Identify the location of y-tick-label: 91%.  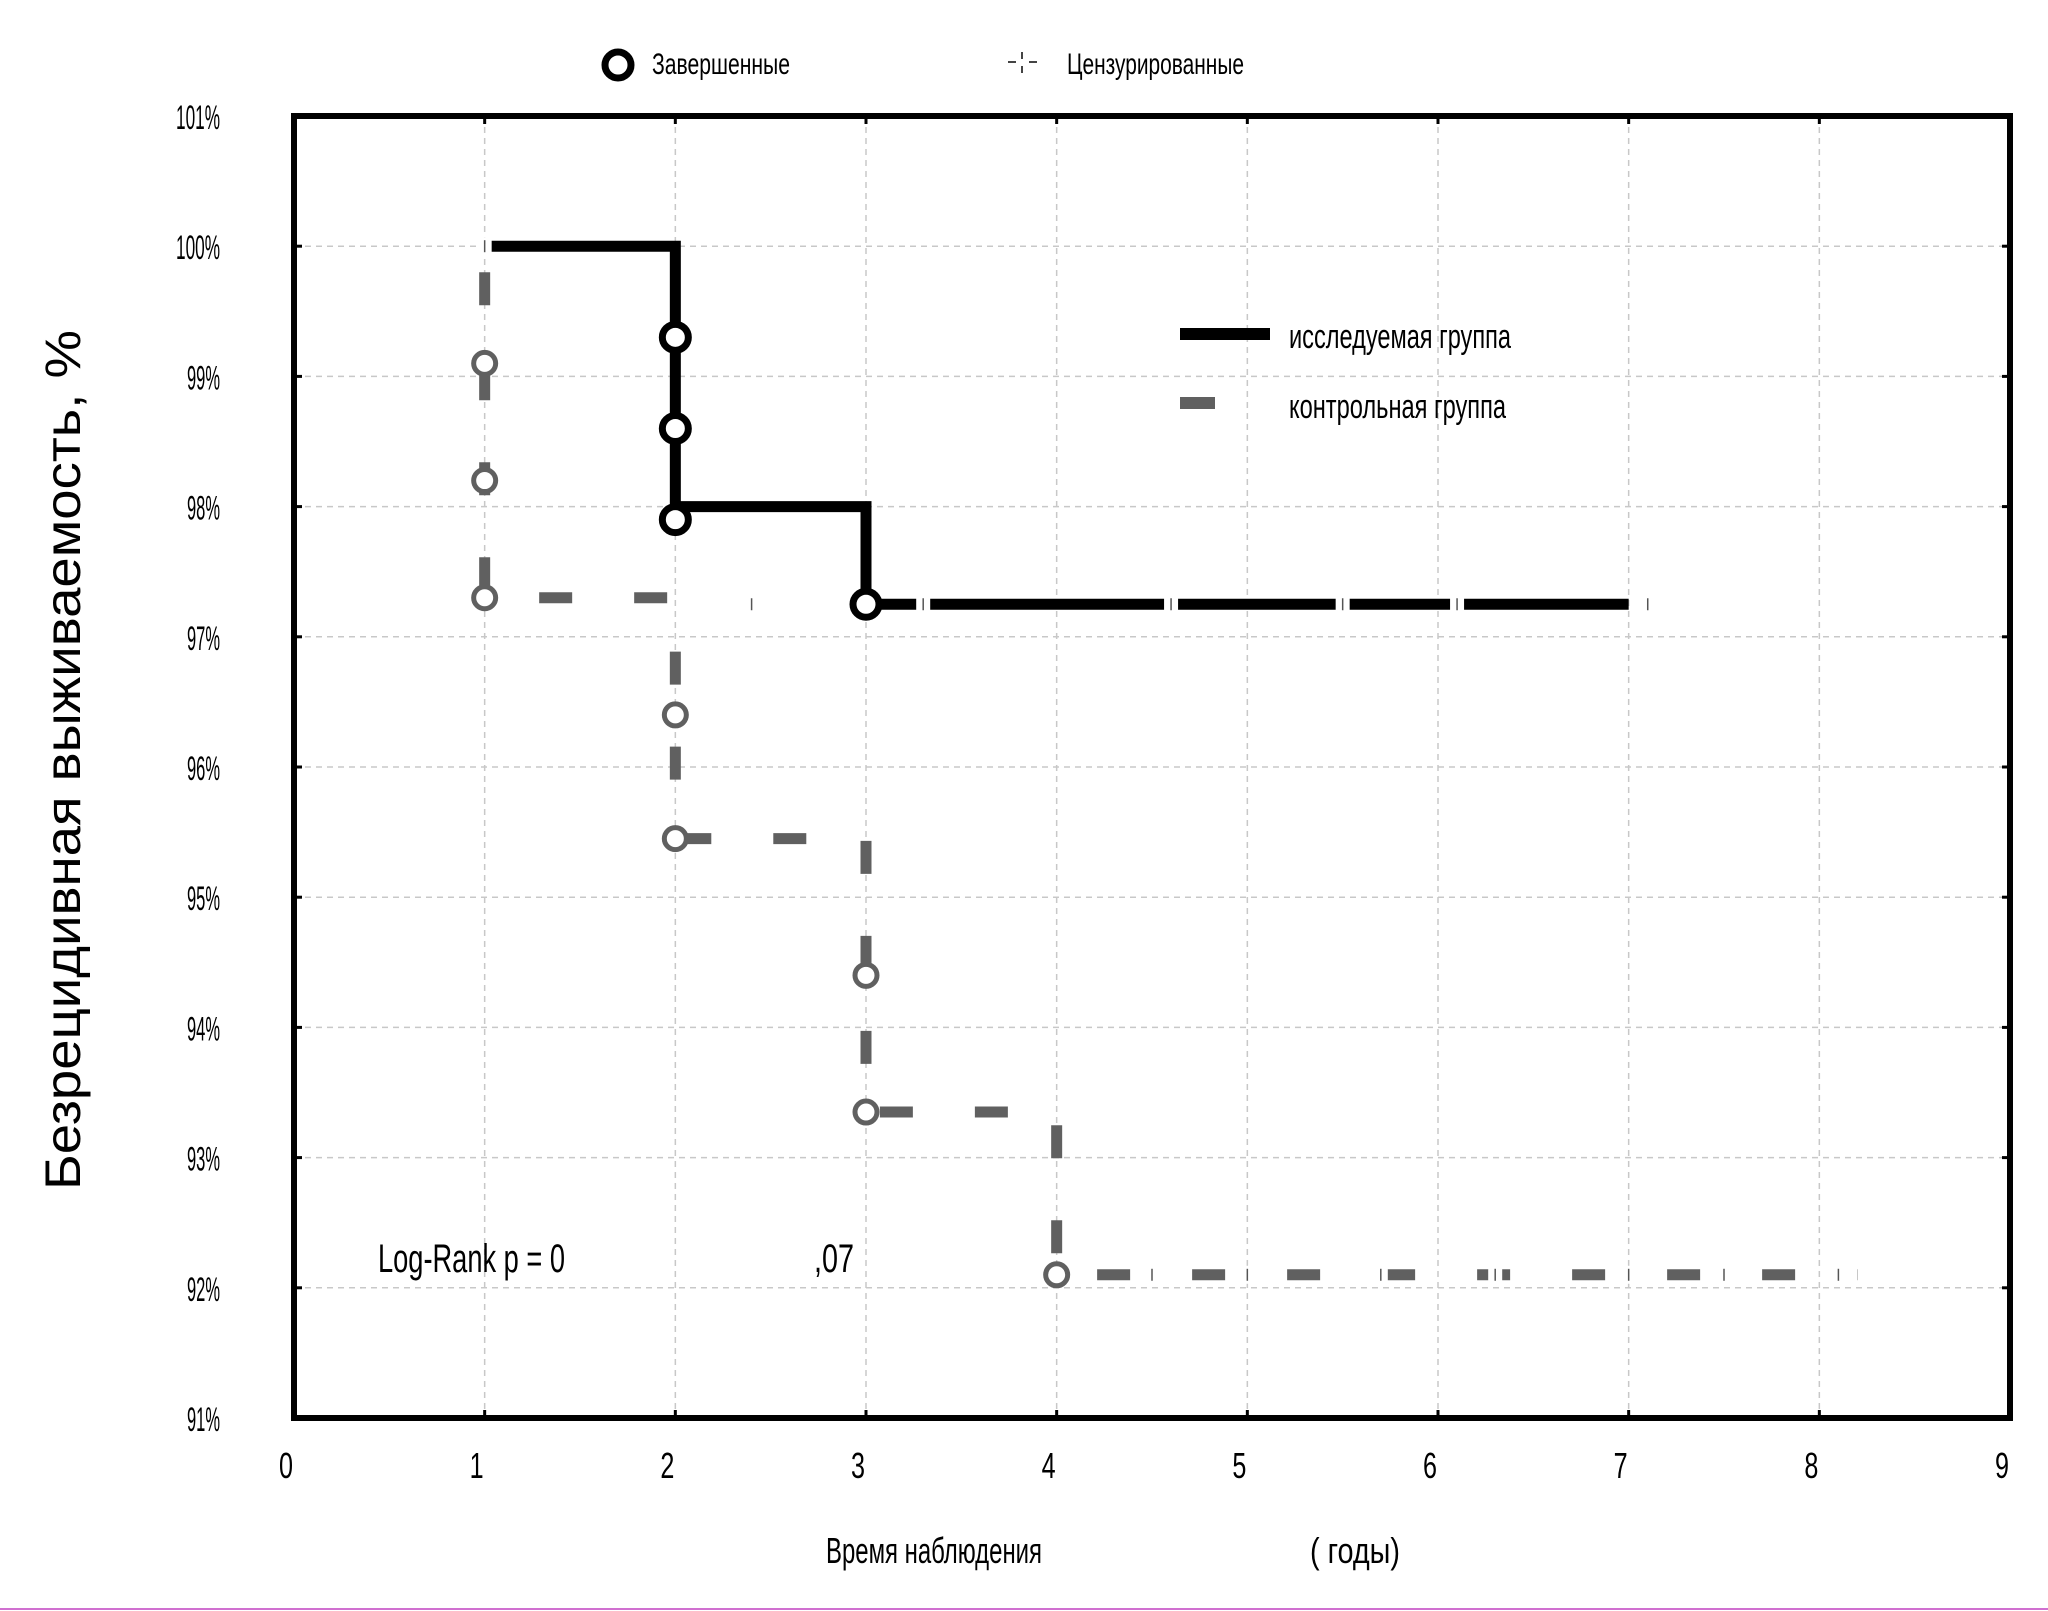
(203, 1420).